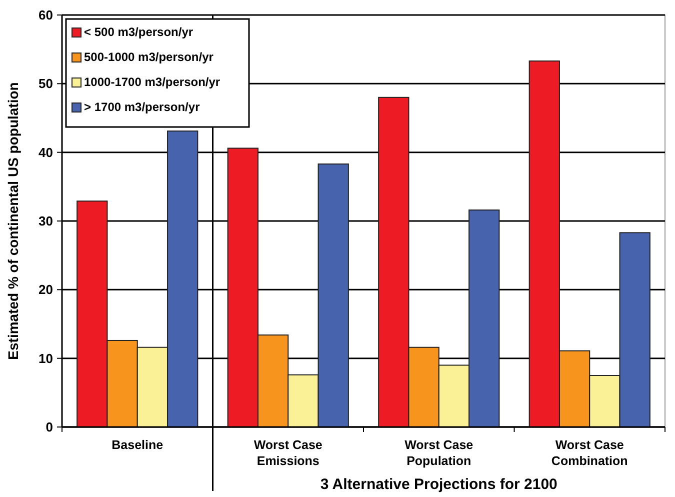 The width and height of the screenshot is (675, 497). What do you see at coordinates (138, 445) in the screenshot?
I see `x-tick-label: Baseline` at bounding box center [138, 445].